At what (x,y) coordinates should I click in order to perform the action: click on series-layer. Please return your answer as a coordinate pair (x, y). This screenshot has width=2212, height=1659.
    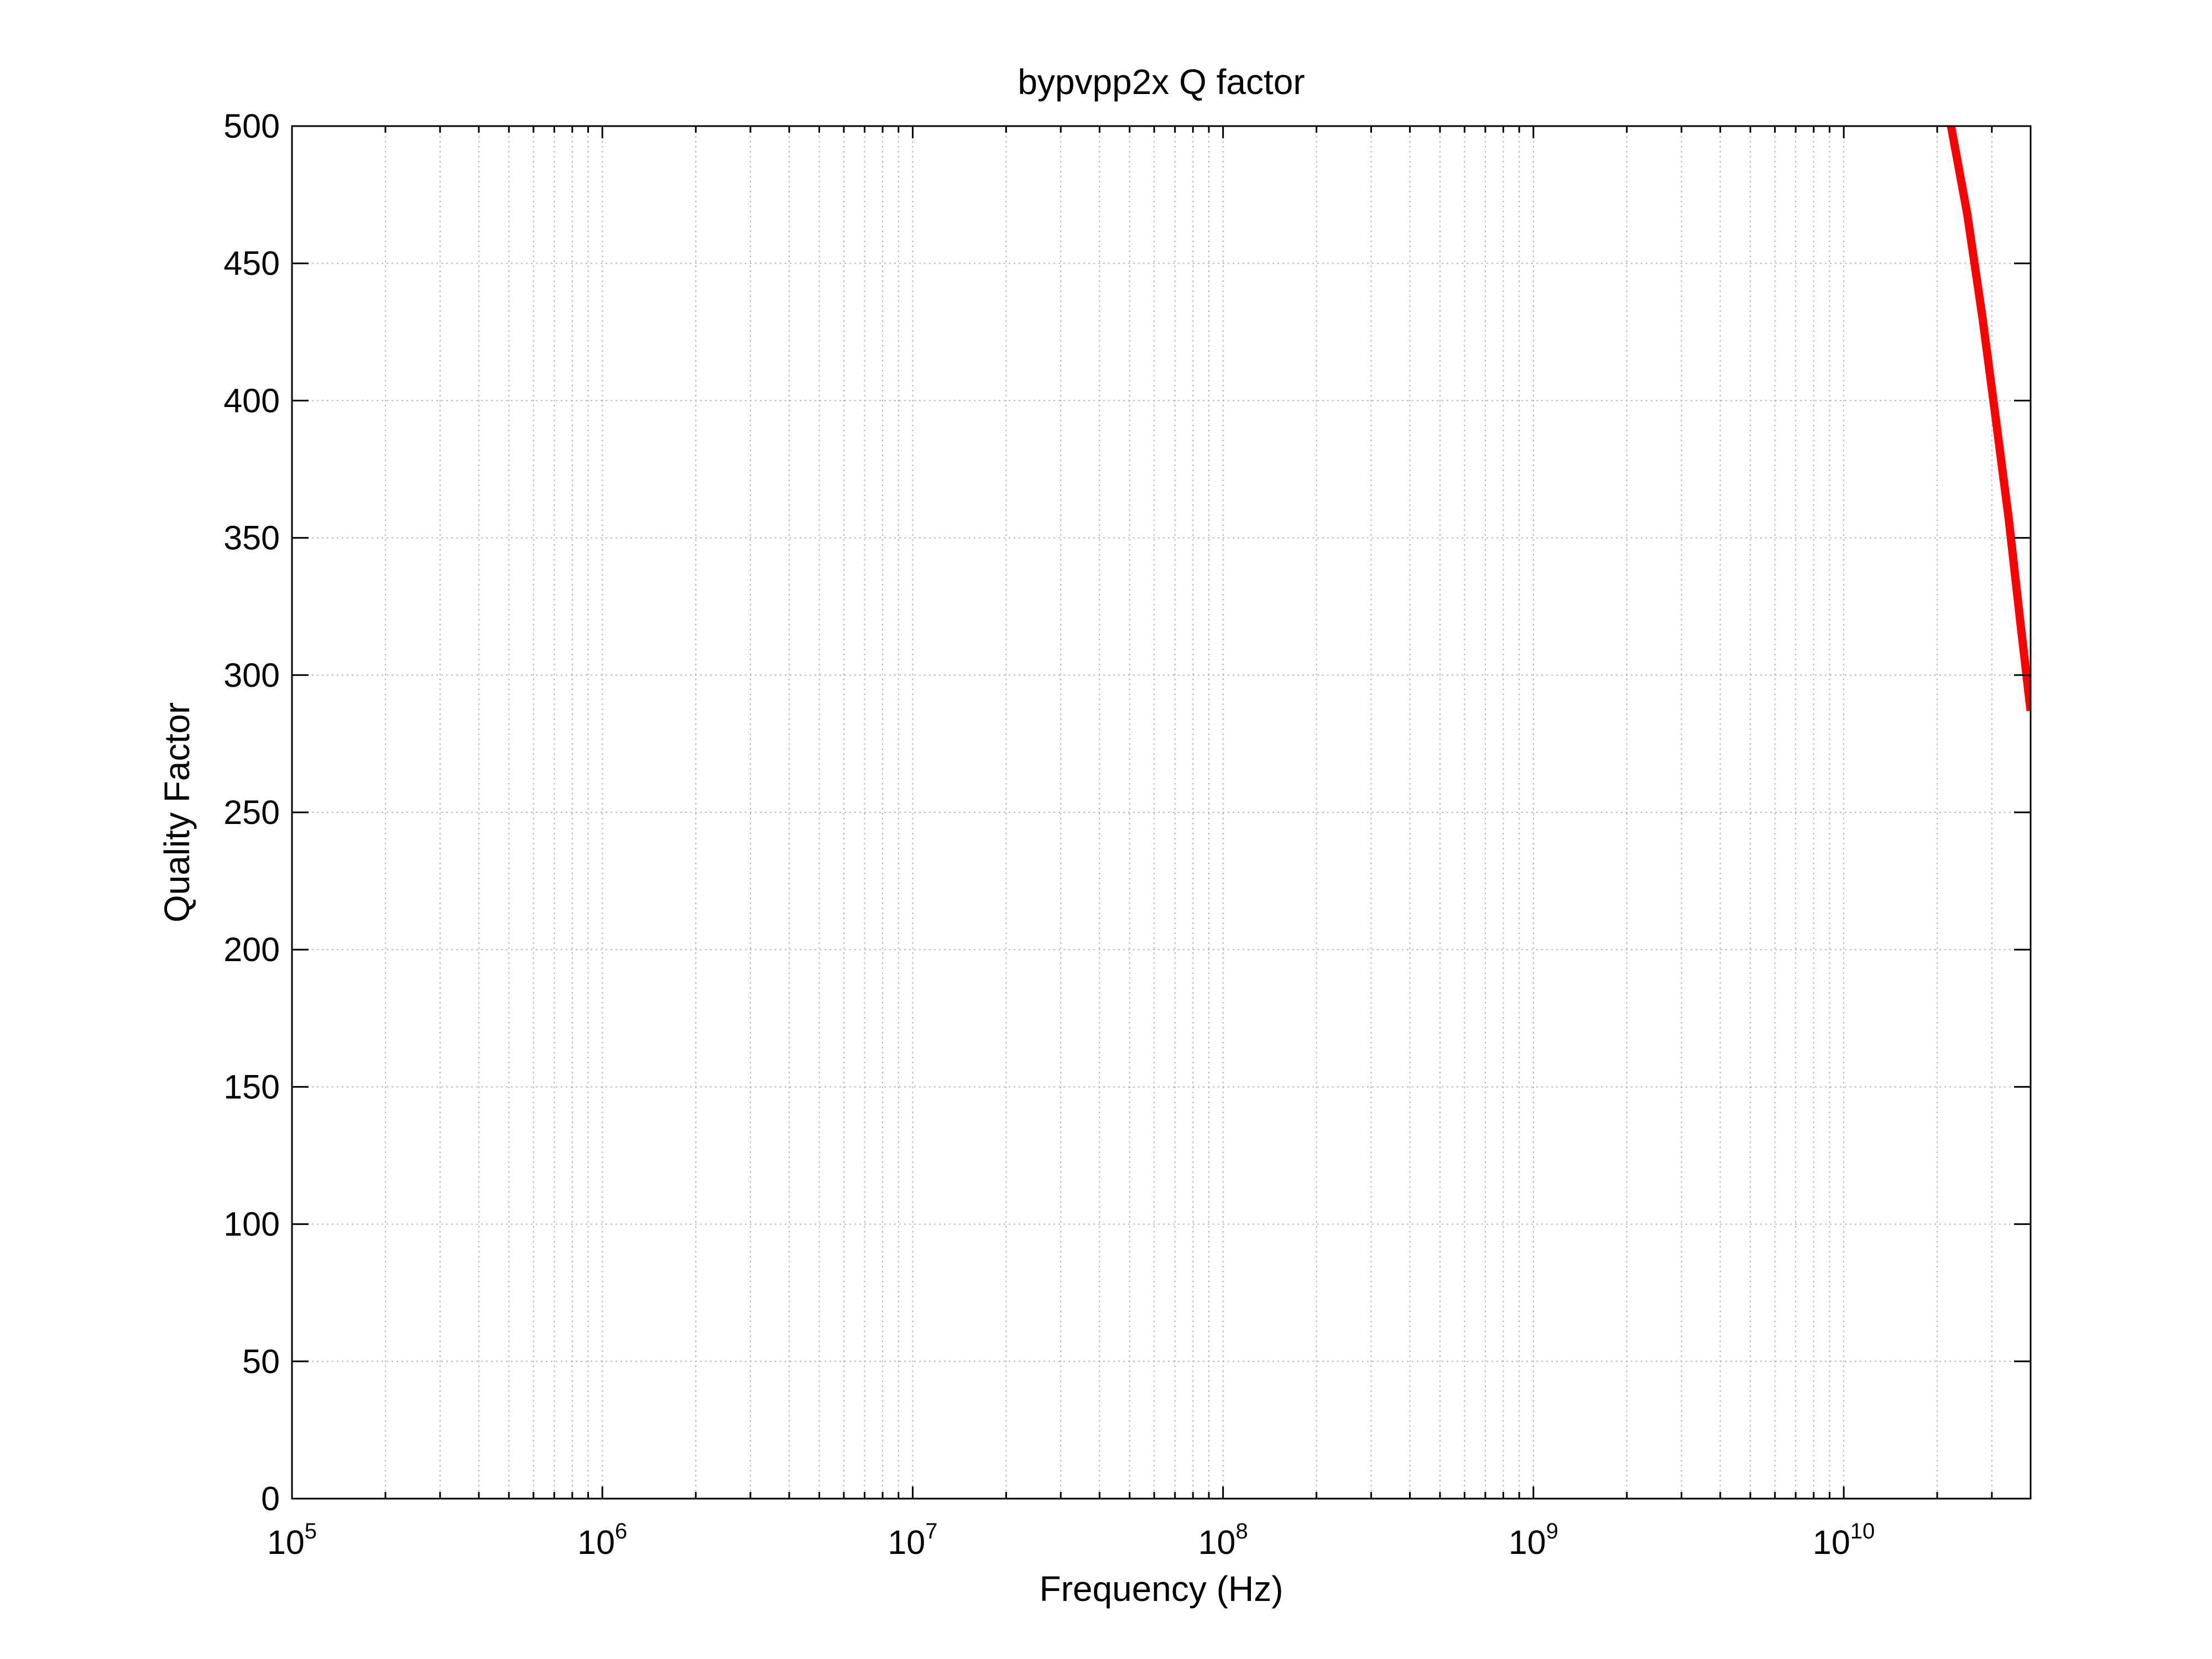
    Looking at the image, I should click on (1989, 419).